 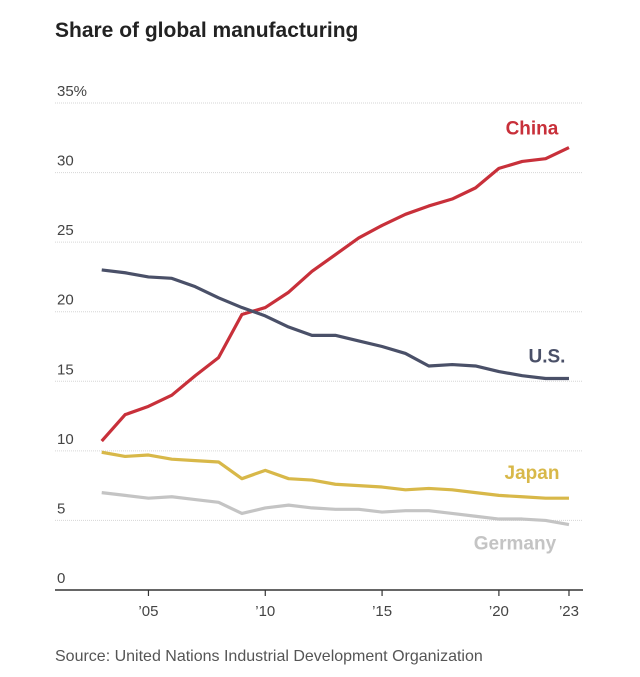 I want to click on y-tick-label: 15, so click(x=65, y=369).